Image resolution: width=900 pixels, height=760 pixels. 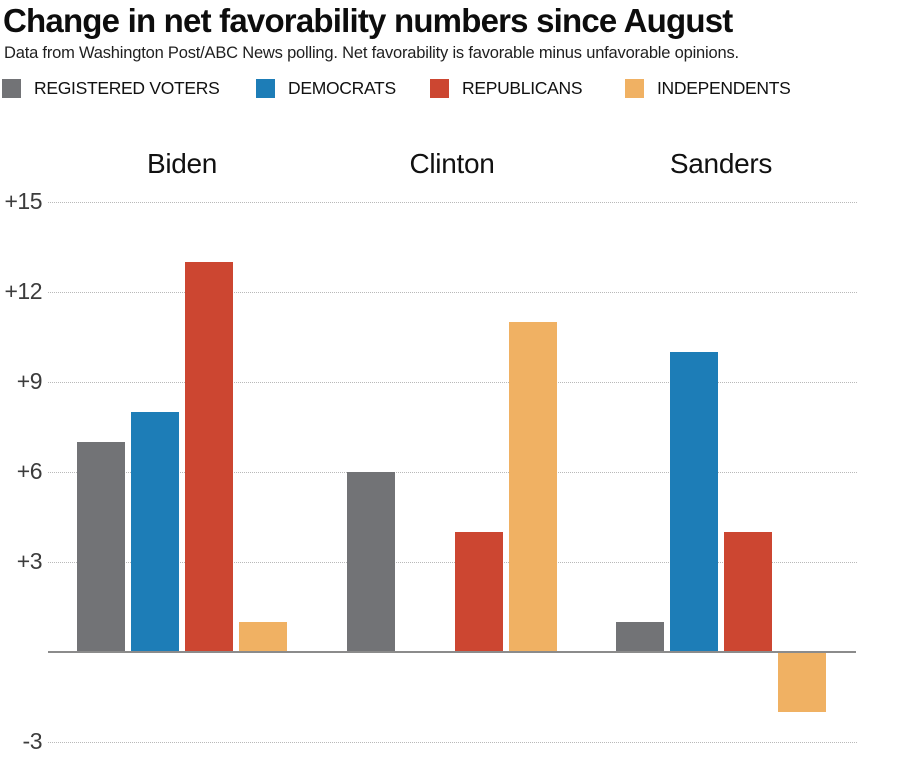 What do you see at coordinates (452, 163) in the screenshot?
I see `group-label: Clinton` at bounding box center [452, 163].